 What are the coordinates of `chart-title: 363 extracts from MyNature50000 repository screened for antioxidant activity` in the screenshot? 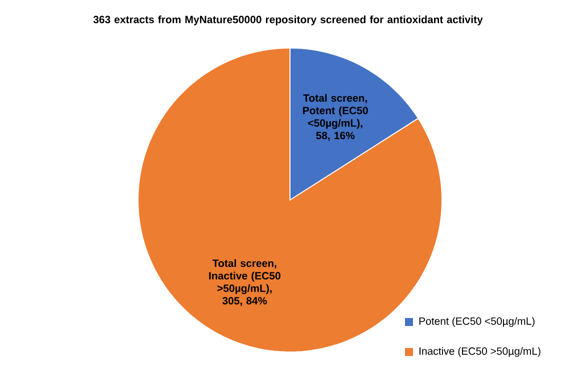 It's located at (288, 21).